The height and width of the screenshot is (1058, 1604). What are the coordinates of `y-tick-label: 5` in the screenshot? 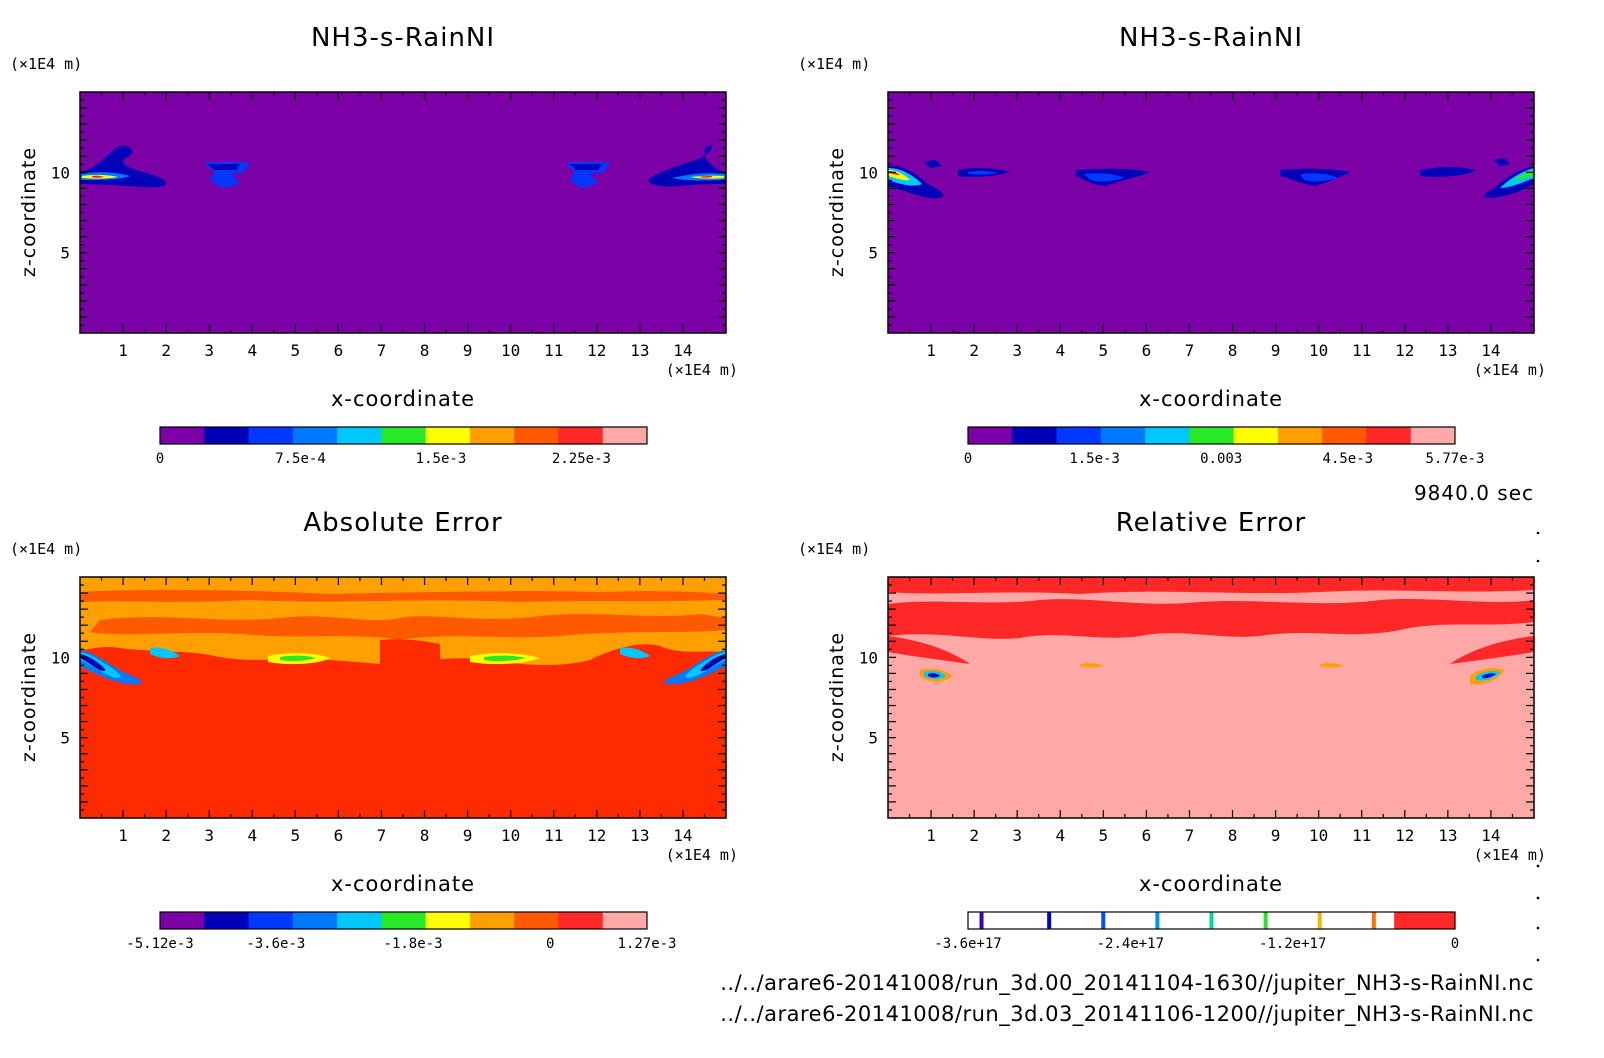 It's located at (873, 738).